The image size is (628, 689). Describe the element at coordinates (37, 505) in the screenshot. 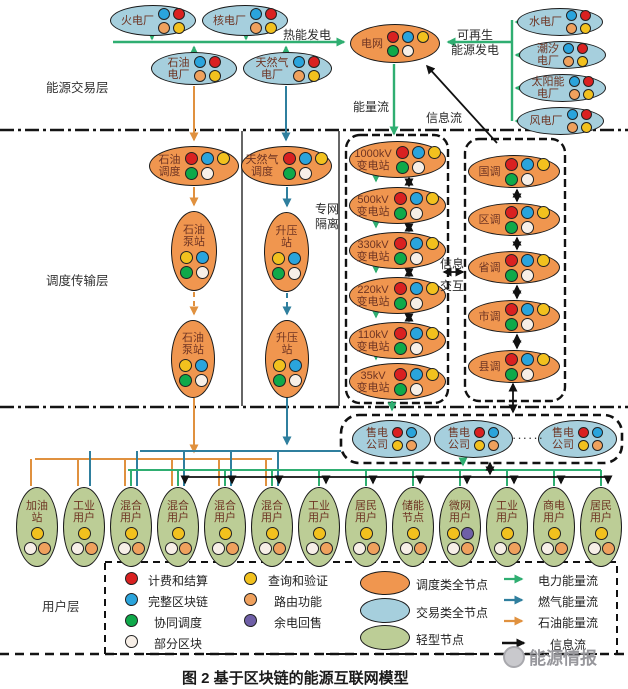

I see `user-line1: 加油` at that location.